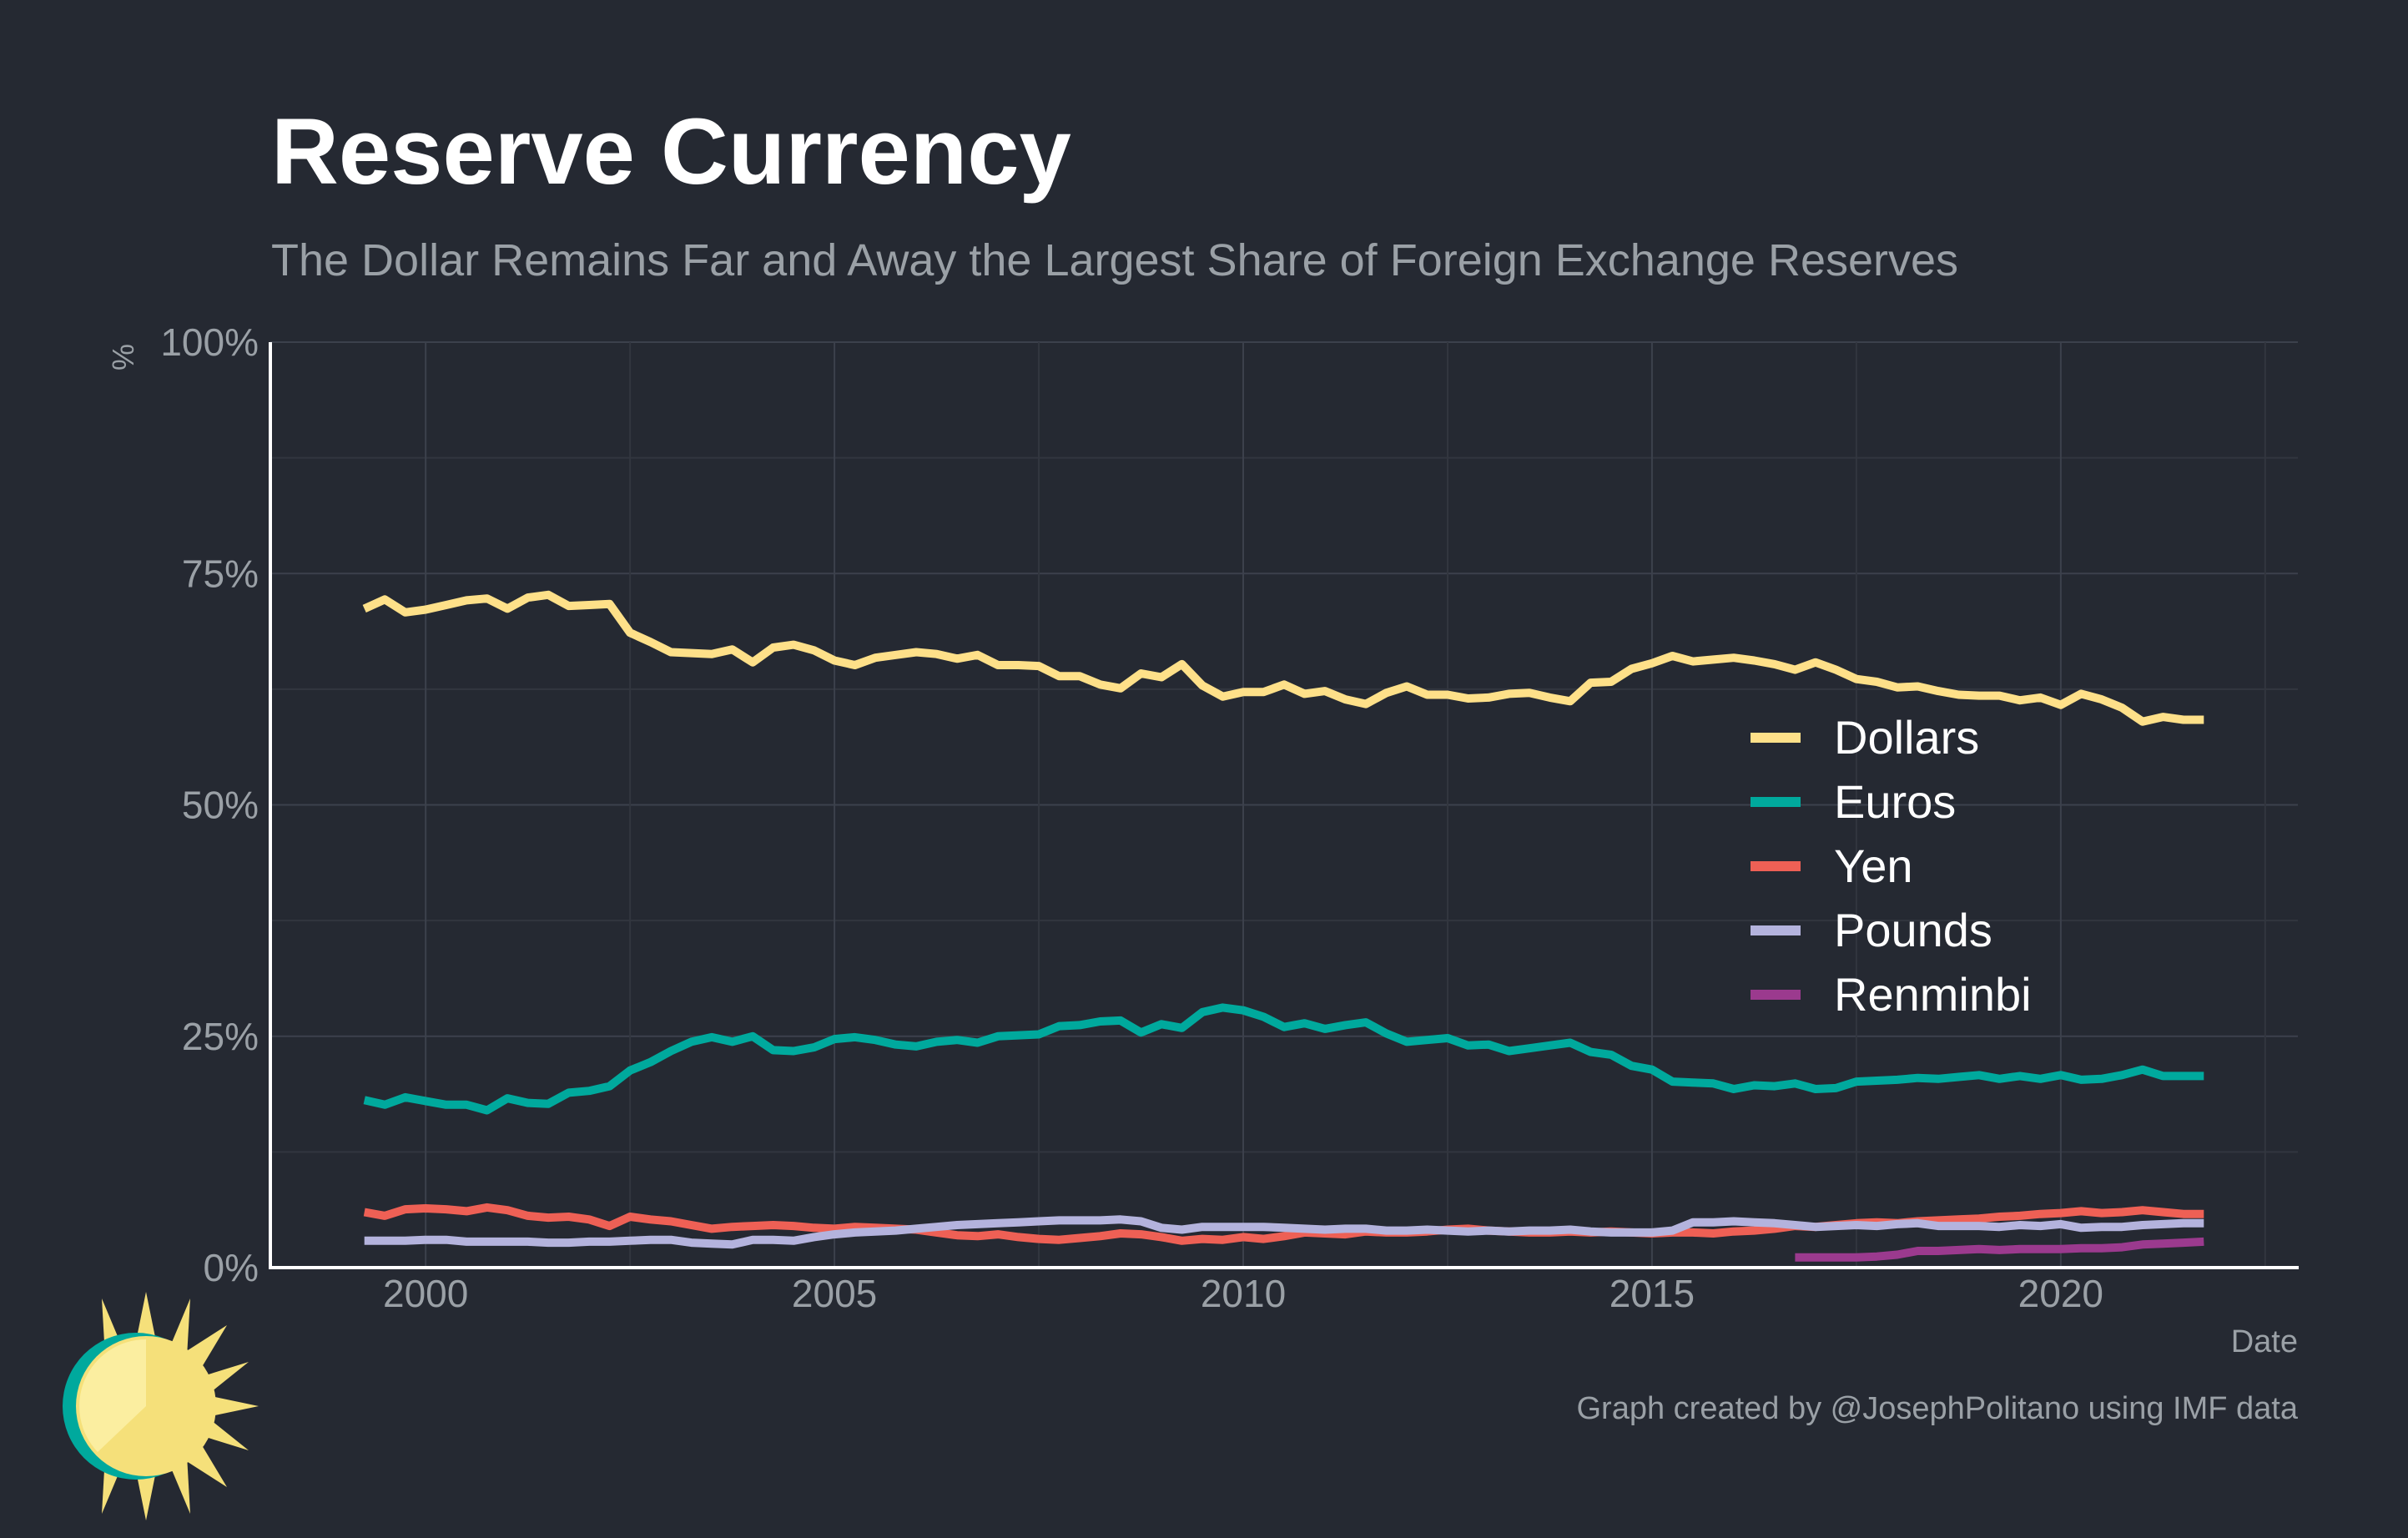  Describe the element at coordinates (1933, 994) in the screenshot. I see `legend-label-renminbi: Renminbi` at that location.